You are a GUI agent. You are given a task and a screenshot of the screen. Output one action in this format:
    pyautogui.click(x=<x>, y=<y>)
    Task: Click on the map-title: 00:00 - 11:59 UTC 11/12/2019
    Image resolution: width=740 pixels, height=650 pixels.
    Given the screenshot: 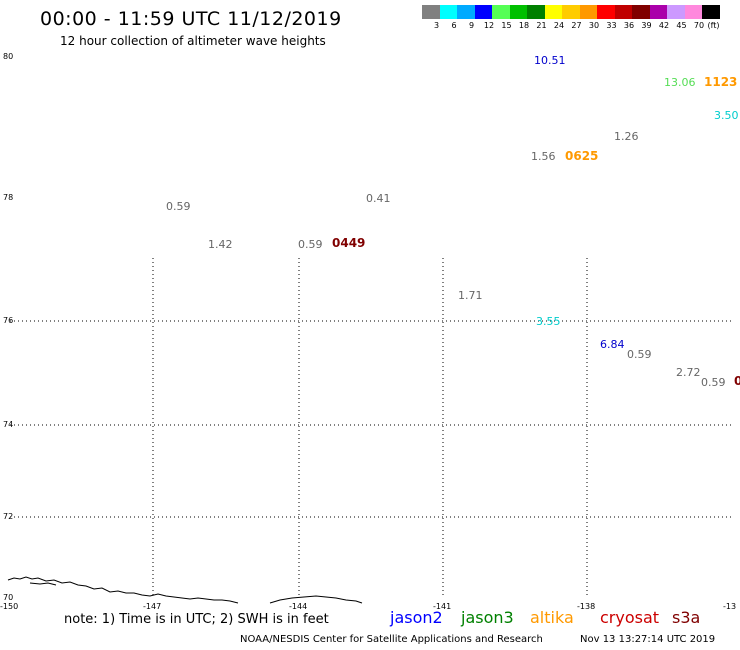 What is the action you would take?
    pyautogui.click(x=191, y=19)
    